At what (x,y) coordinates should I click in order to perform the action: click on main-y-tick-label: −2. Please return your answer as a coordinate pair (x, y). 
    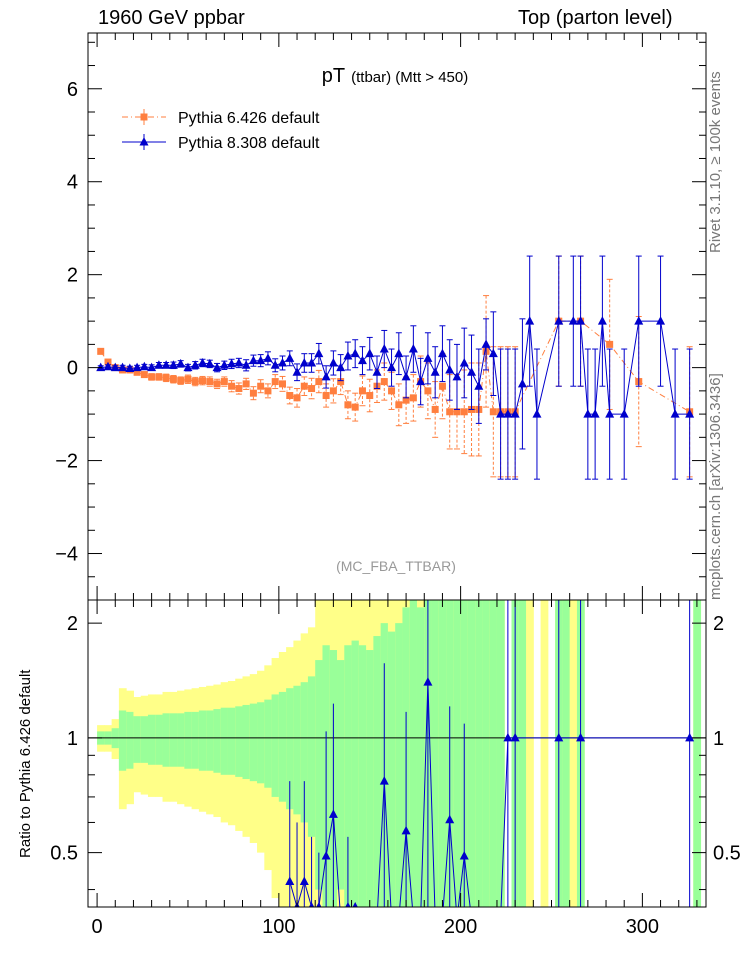
    Looking at the image, I should click on (66, 462).